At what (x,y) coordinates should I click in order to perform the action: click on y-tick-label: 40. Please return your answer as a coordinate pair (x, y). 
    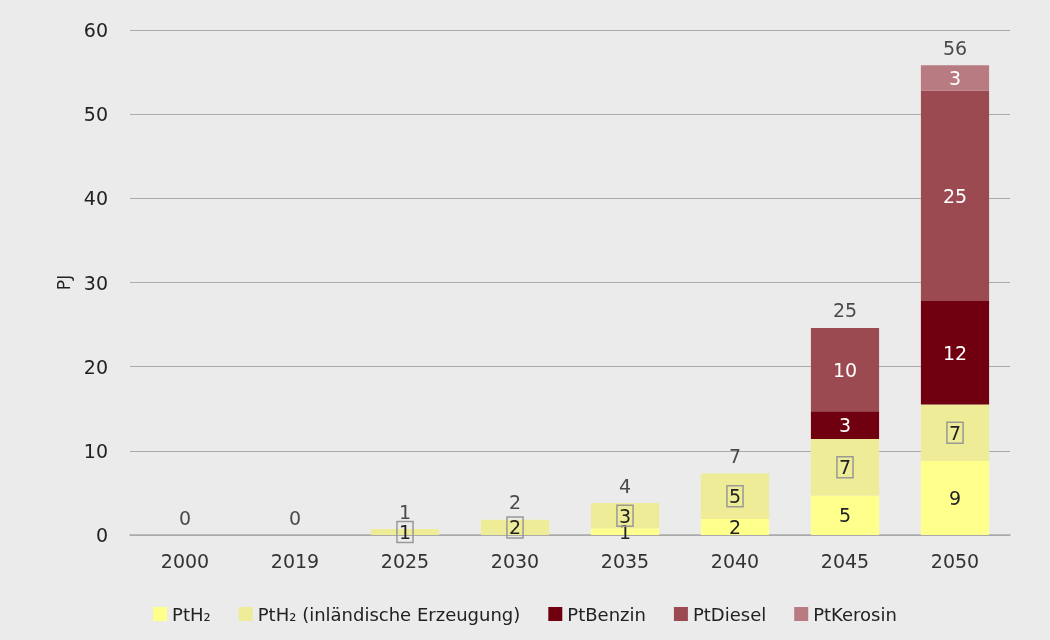
    Looking at the image, I should click on (95, 198).